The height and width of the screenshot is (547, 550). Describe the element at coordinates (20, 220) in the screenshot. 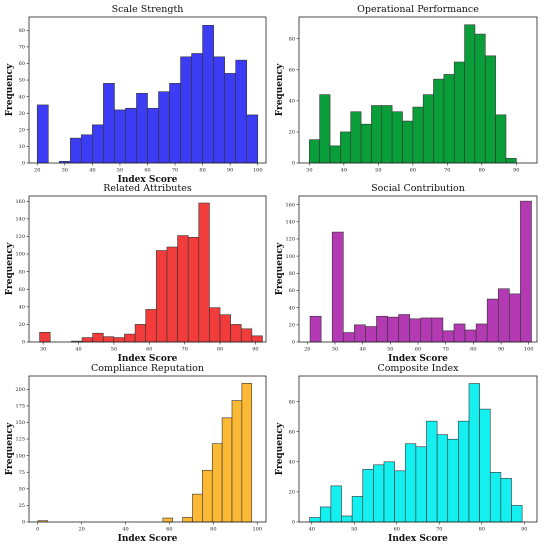

I see `y-tick-label: 140` at that location.